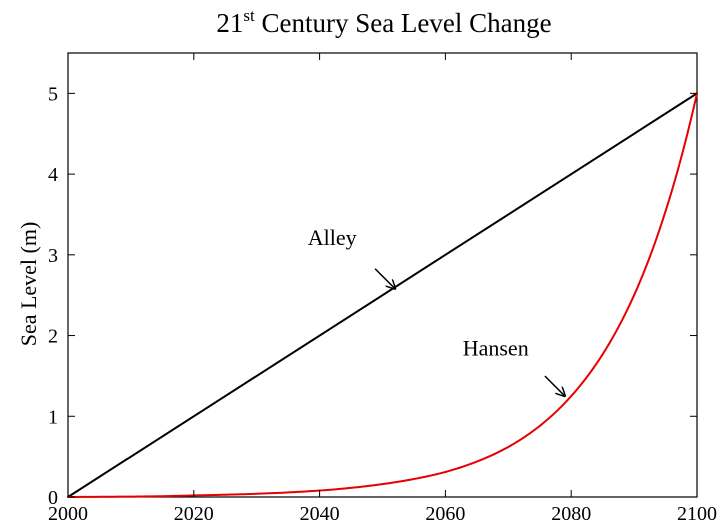 The image size is (724, 526). What do you see at coordinates (194, 514) in the screenshot?
I see `x-tick-label: 2020` at bounding box center [194, 514].